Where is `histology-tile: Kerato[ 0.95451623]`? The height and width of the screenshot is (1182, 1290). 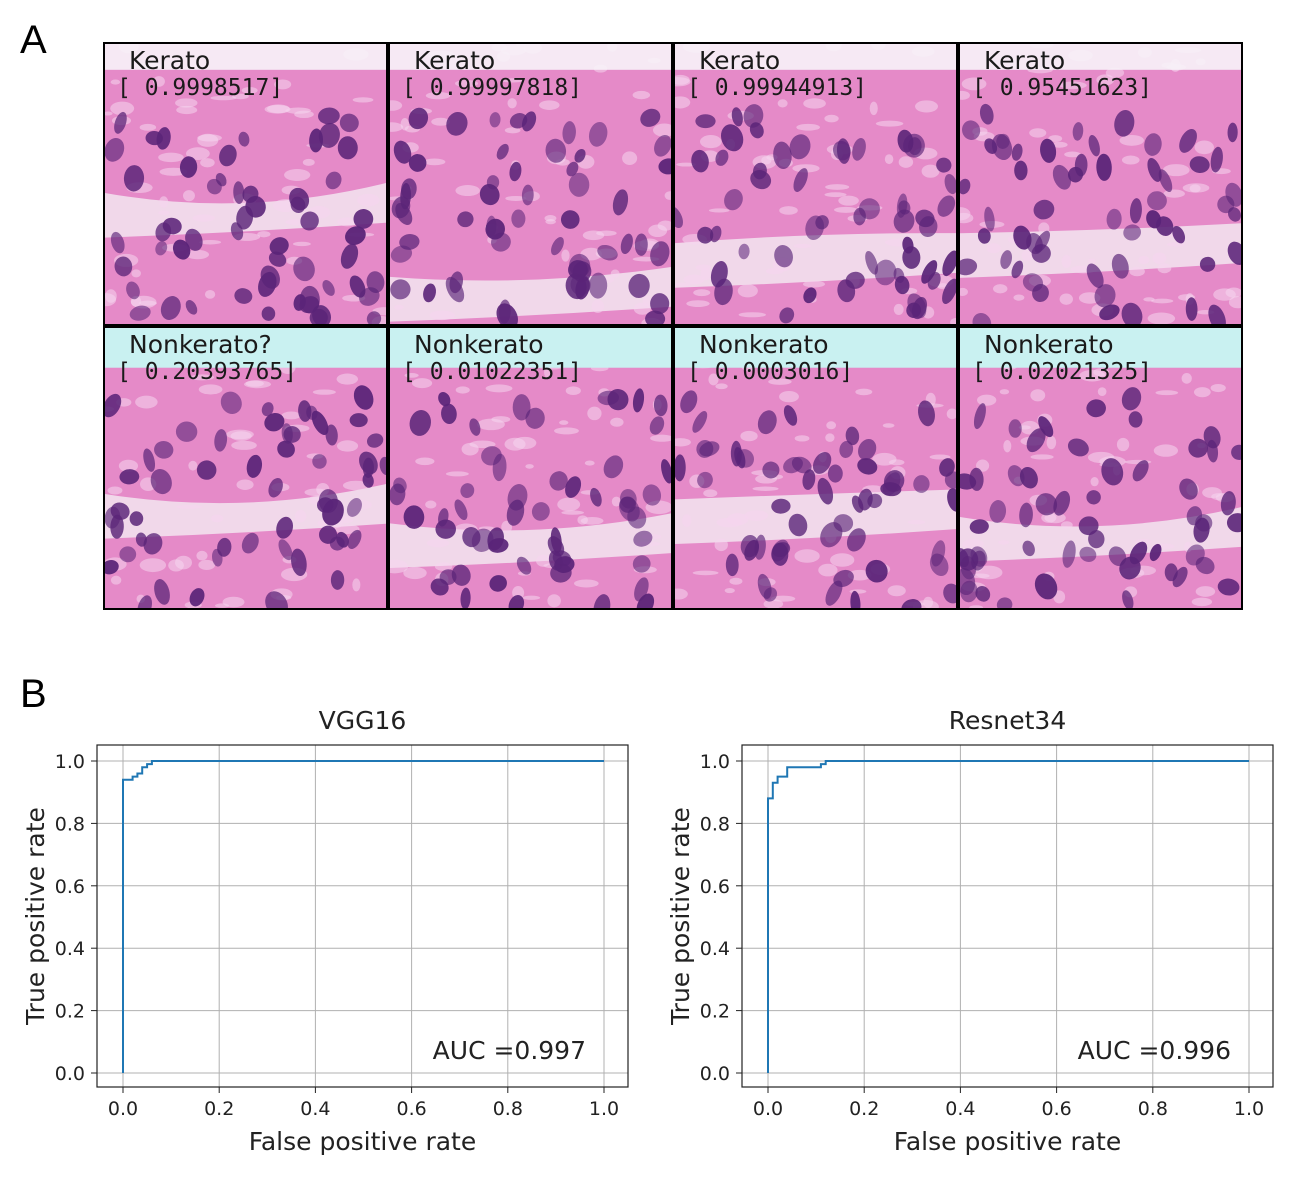
histology-tile: Kerato[ 0.95451623] is located at coordinates (1100, 184).